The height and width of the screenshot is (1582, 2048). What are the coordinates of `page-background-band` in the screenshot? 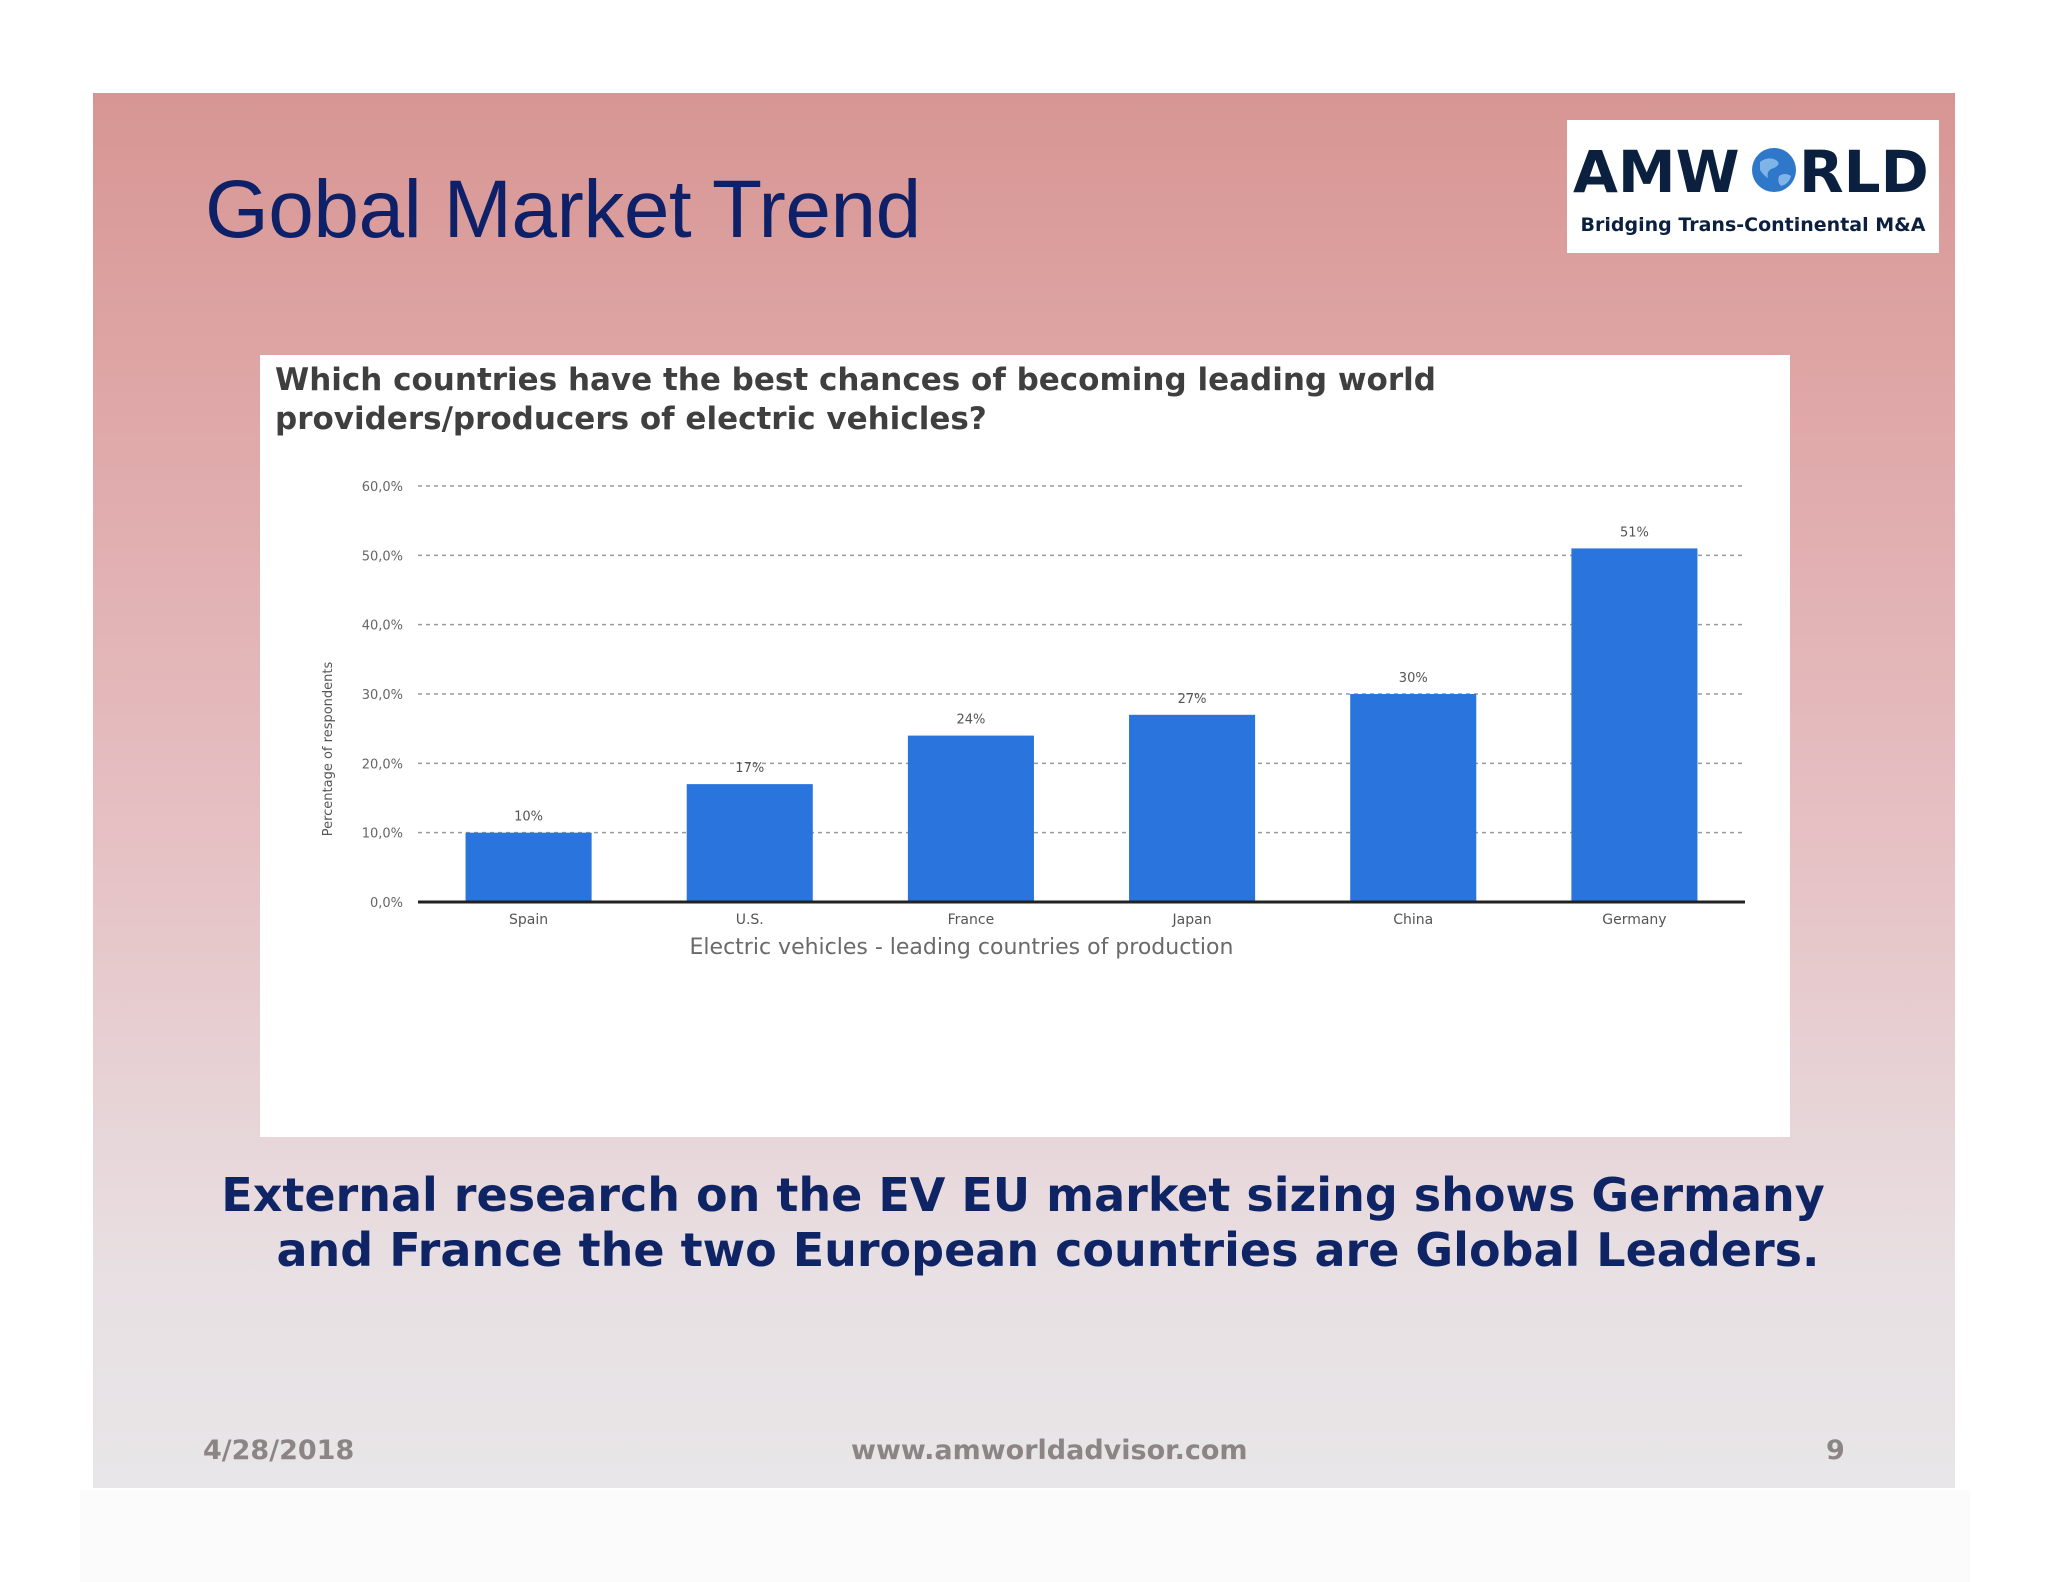 It's located at (1025, 1536).